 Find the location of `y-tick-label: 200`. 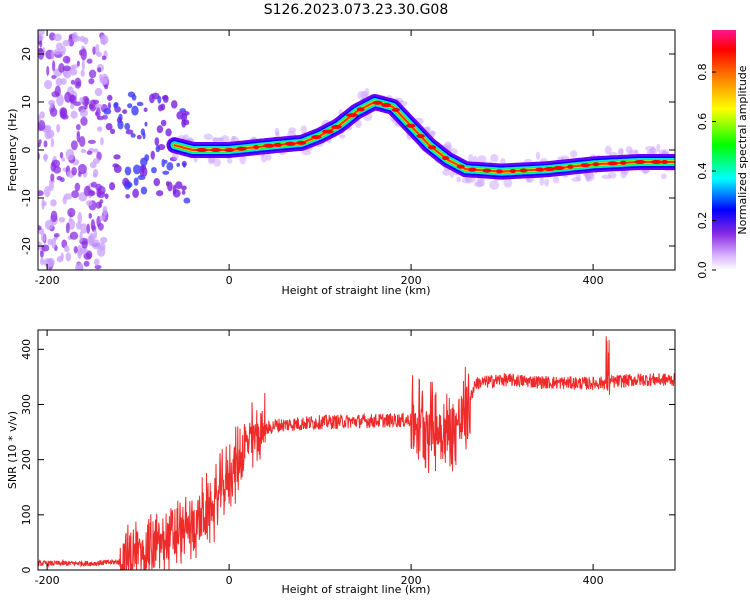

y-tick-label: 200 is located at coordinates (26, 459).